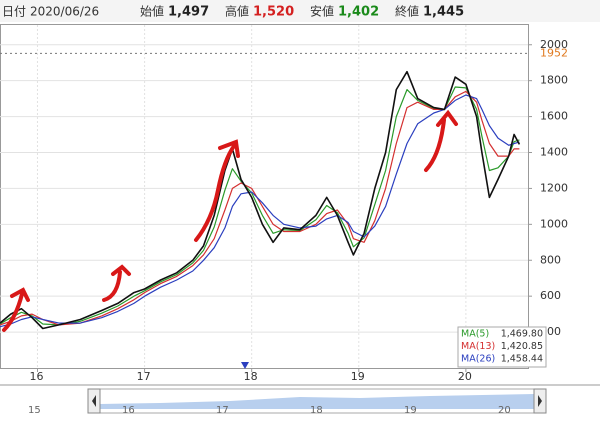  I want to click on navigator-label: 15, so click(34, 410).